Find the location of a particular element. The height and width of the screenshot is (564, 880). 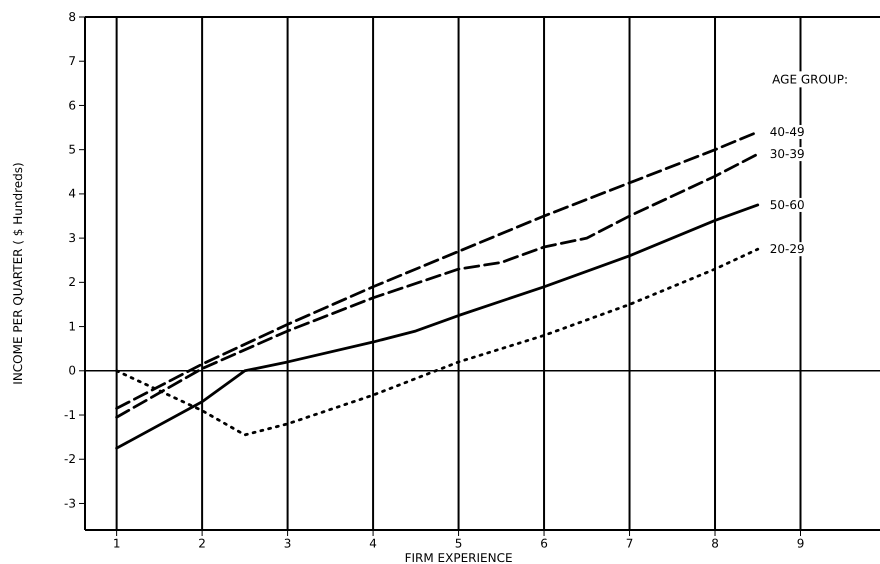

y-tick-label: 1 is located at coordinates (72, 326).